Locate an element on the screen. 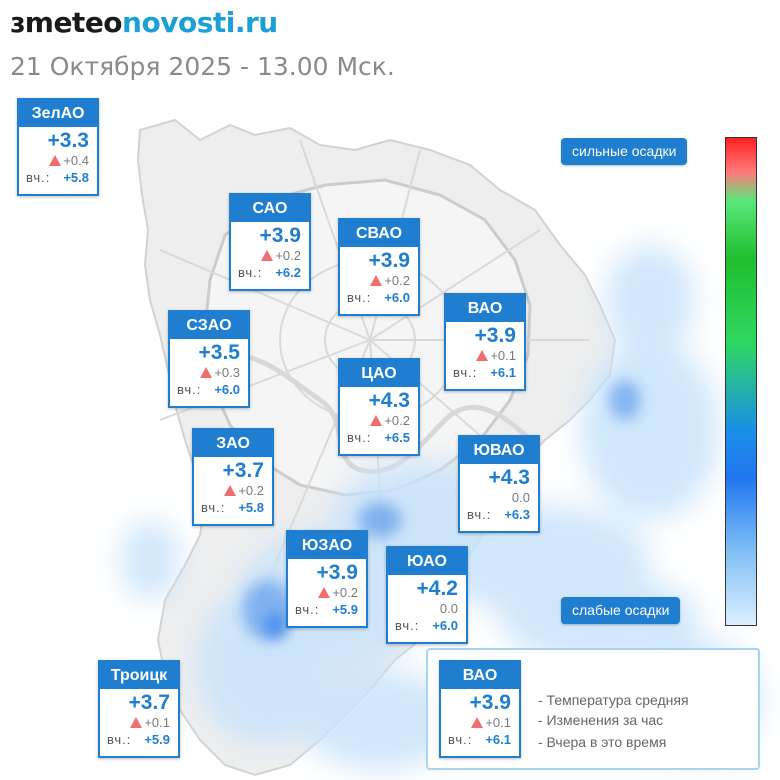 This screenshot has height=780, width=780. district-yesterday-value: +5.9 is located at coordinates (157, 739).